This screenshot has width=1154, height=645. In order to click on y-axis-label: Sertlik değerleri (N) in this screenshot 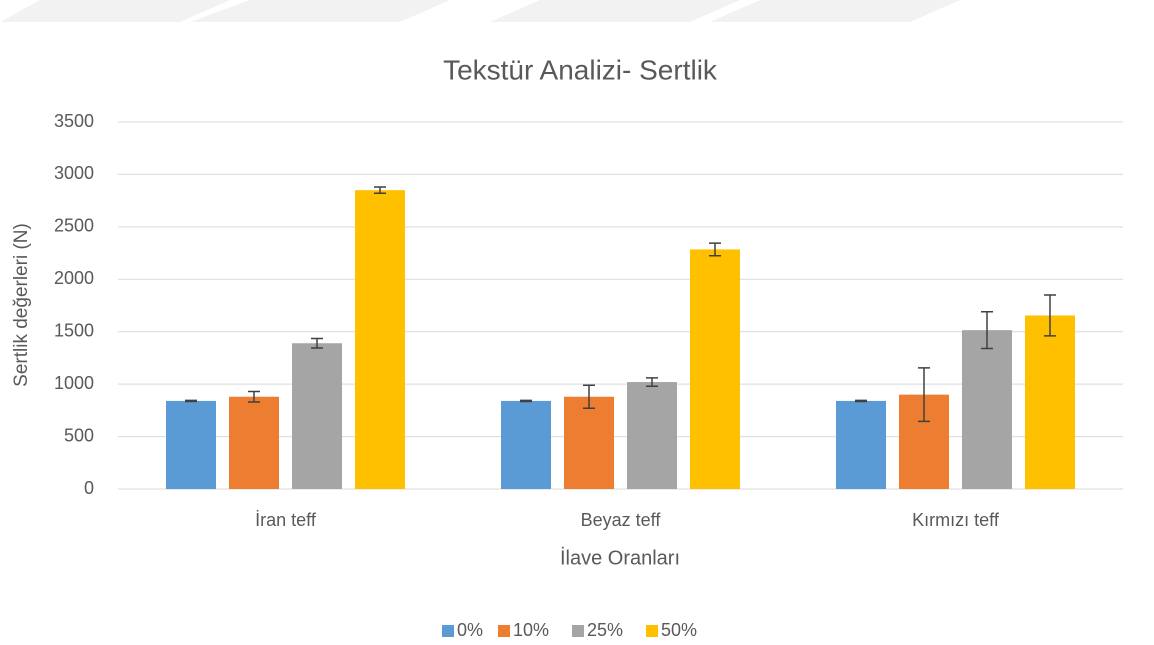, I will do `click(21, 305)`.